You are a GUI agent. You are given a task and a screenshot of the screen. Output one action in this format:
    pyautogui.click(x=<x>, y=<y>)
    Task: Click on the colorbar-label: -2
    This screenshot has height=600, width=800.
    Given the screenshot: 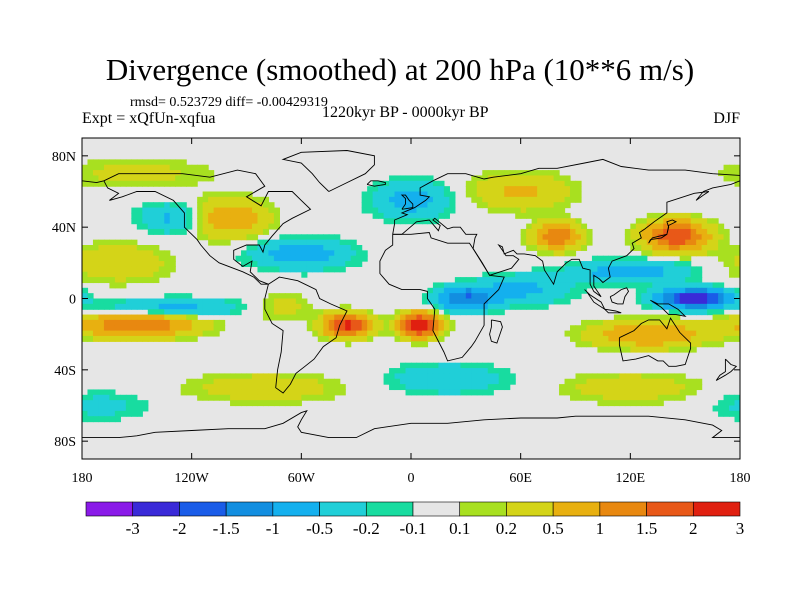 What is the action you would take?
    pyautogui.click(x=179, y=528)
    